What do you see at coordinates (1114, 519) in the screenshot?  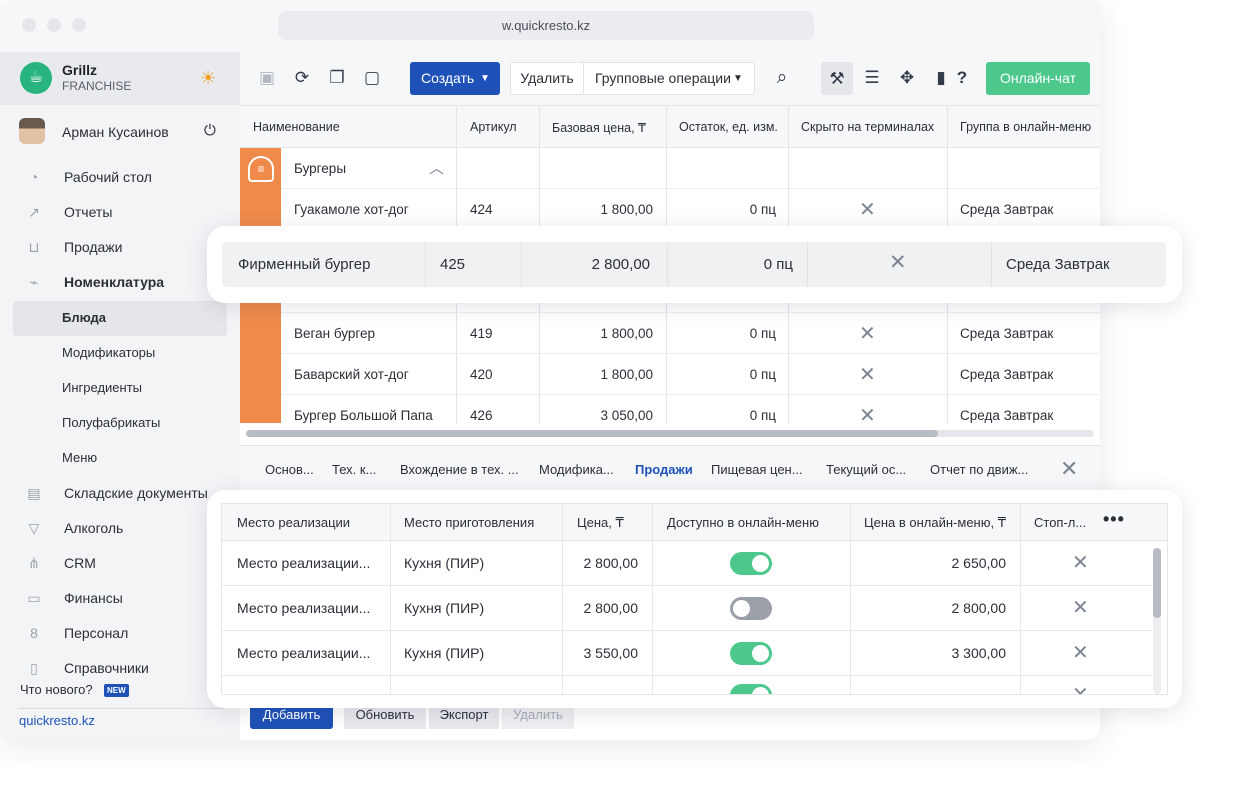 I see `more-options-icon: •••` at bounding box center [1114, 519].